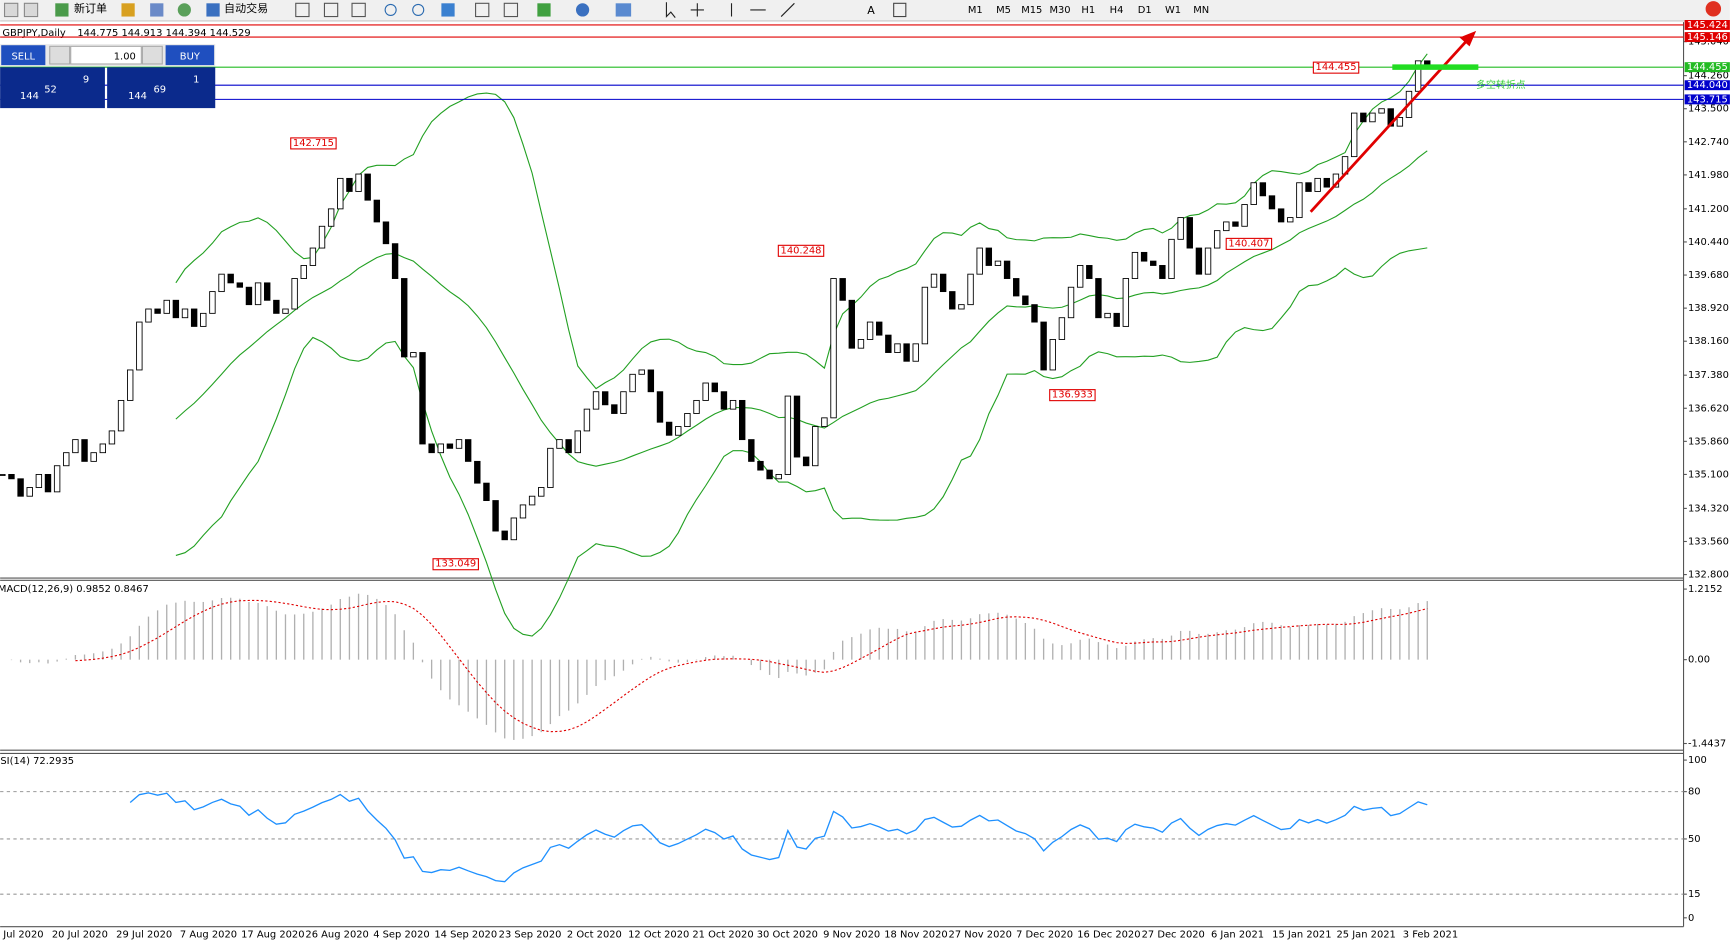 The image size is (1730, 941). I want to click on auto-trading-icon, so click(213, 10).